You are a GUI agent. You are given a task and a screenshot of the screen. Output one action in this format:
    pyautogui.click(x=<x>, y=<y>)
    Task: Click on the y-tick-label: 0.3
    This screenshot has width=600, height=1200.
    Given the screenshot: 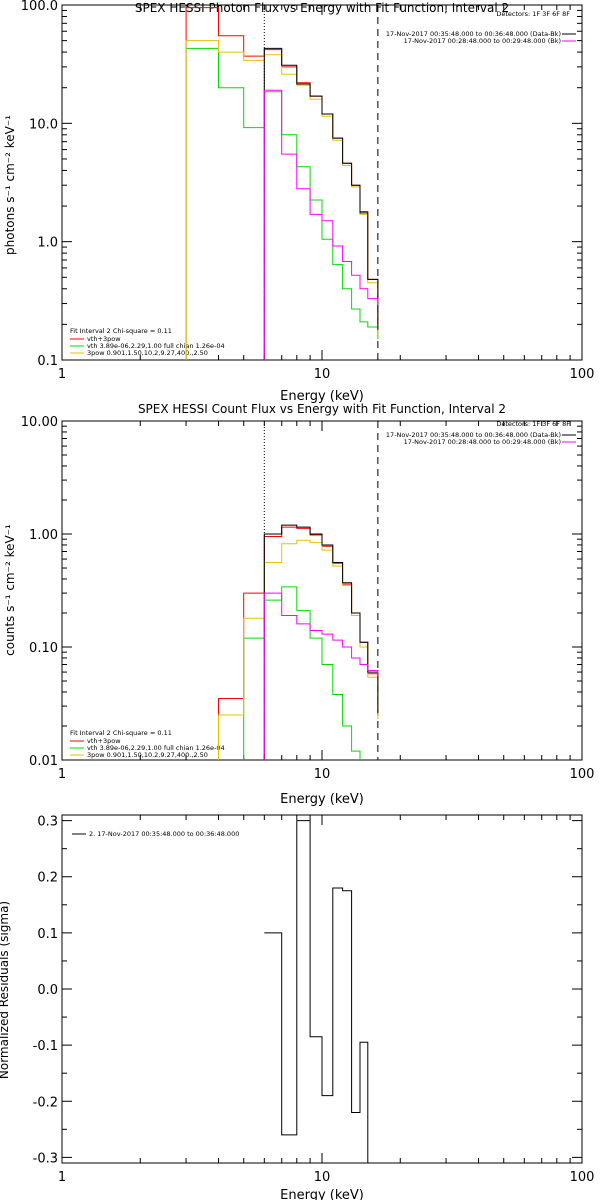 What is the action you would take?
    pyautogui.click(x=47, y=822)
    